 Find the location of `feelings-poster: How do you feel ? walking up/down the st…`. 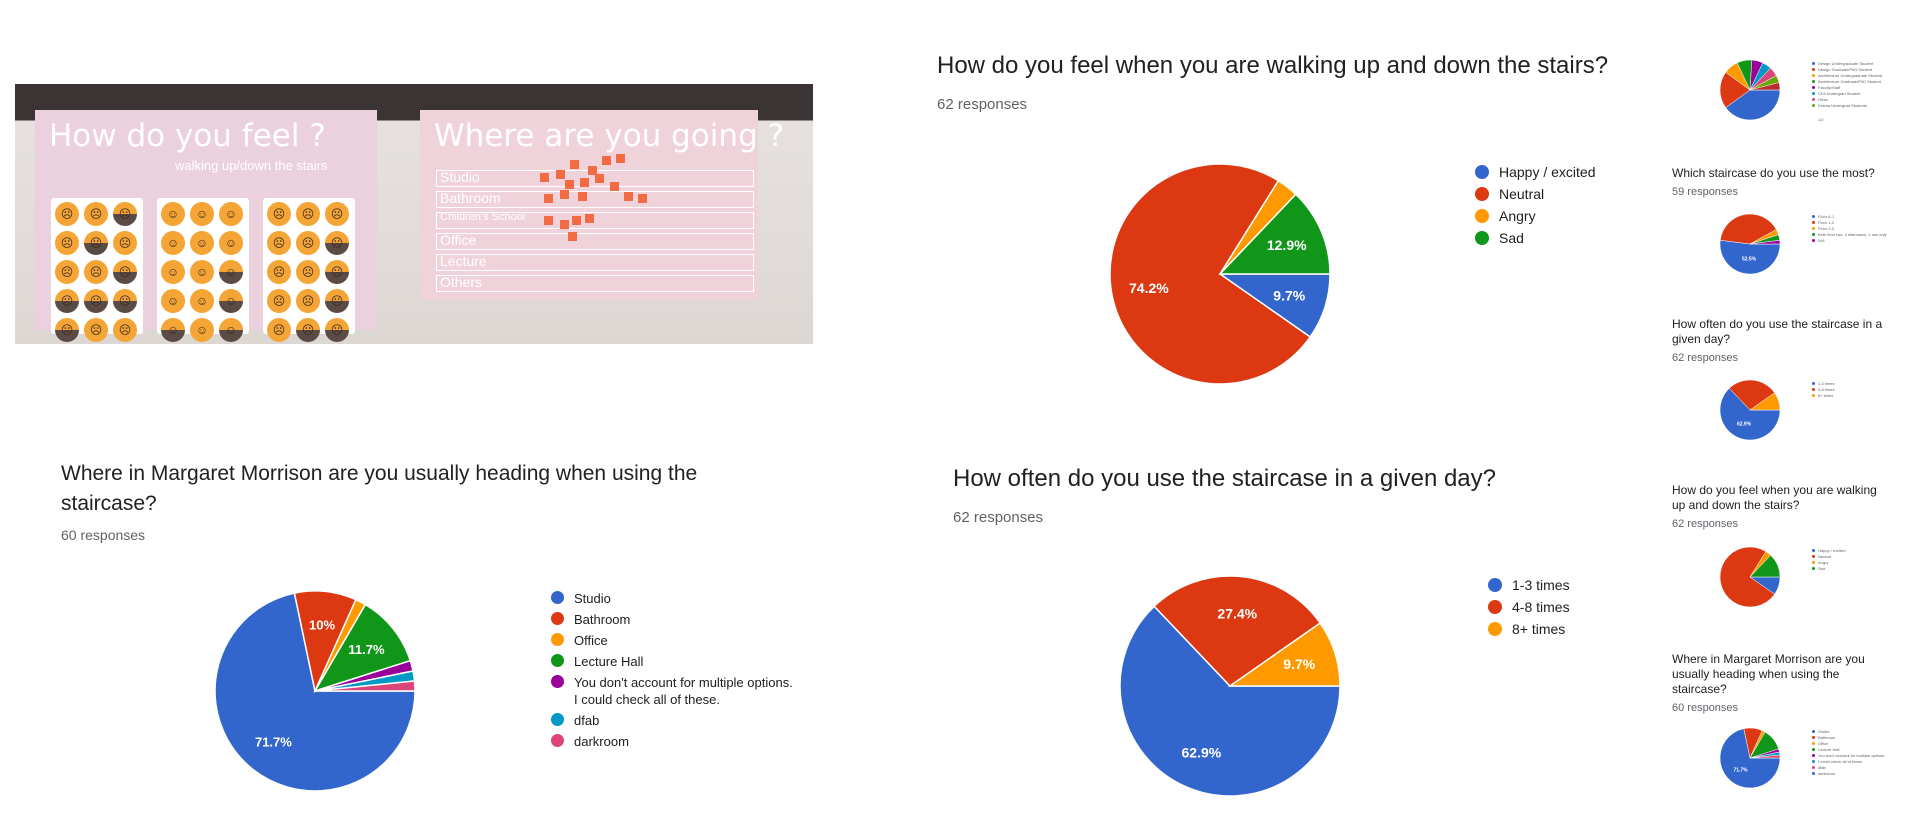

feelings-poster: How do you feel ? walking up/down the st… is located at coordinates (206, 226).